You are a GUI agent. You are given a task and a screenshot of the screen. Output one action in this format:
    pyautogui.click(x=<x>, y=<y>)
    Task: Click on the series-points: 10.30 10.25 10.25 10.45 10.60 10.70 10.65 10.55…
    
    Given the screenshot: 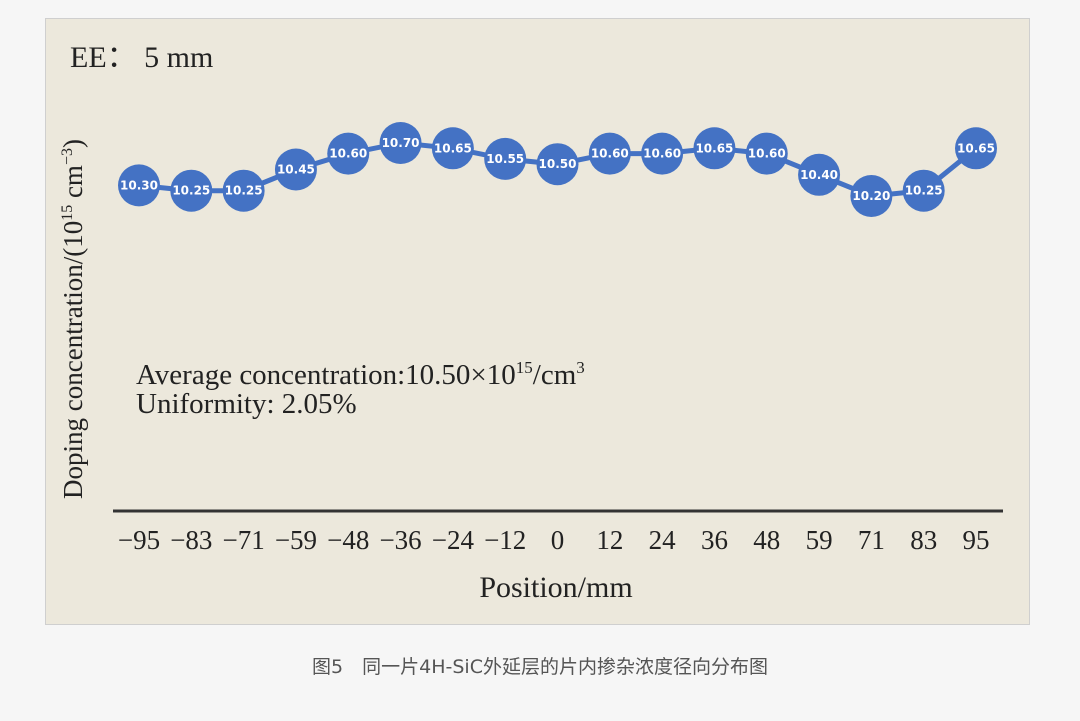 What is the action you would take?
    pyautogui.click(x=557, y=169)
    